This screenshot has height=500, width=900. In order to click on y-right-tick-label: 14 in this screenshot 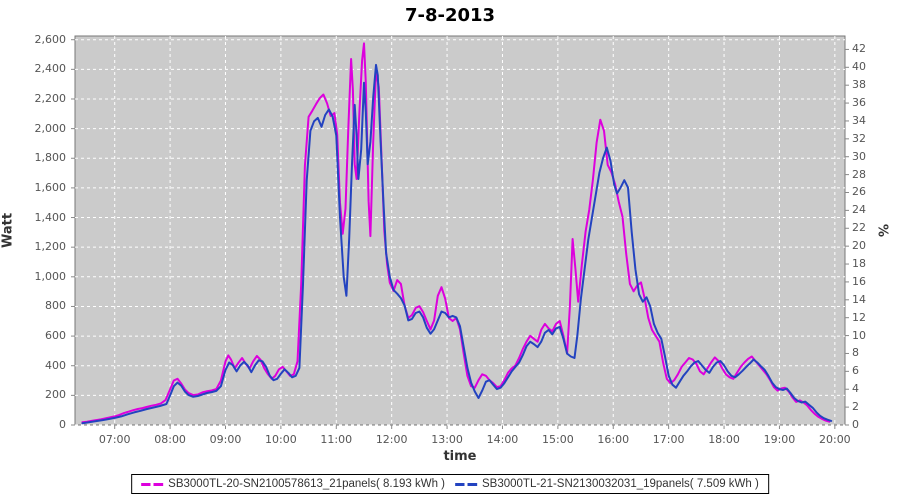, I will do `click(859, 299)`.